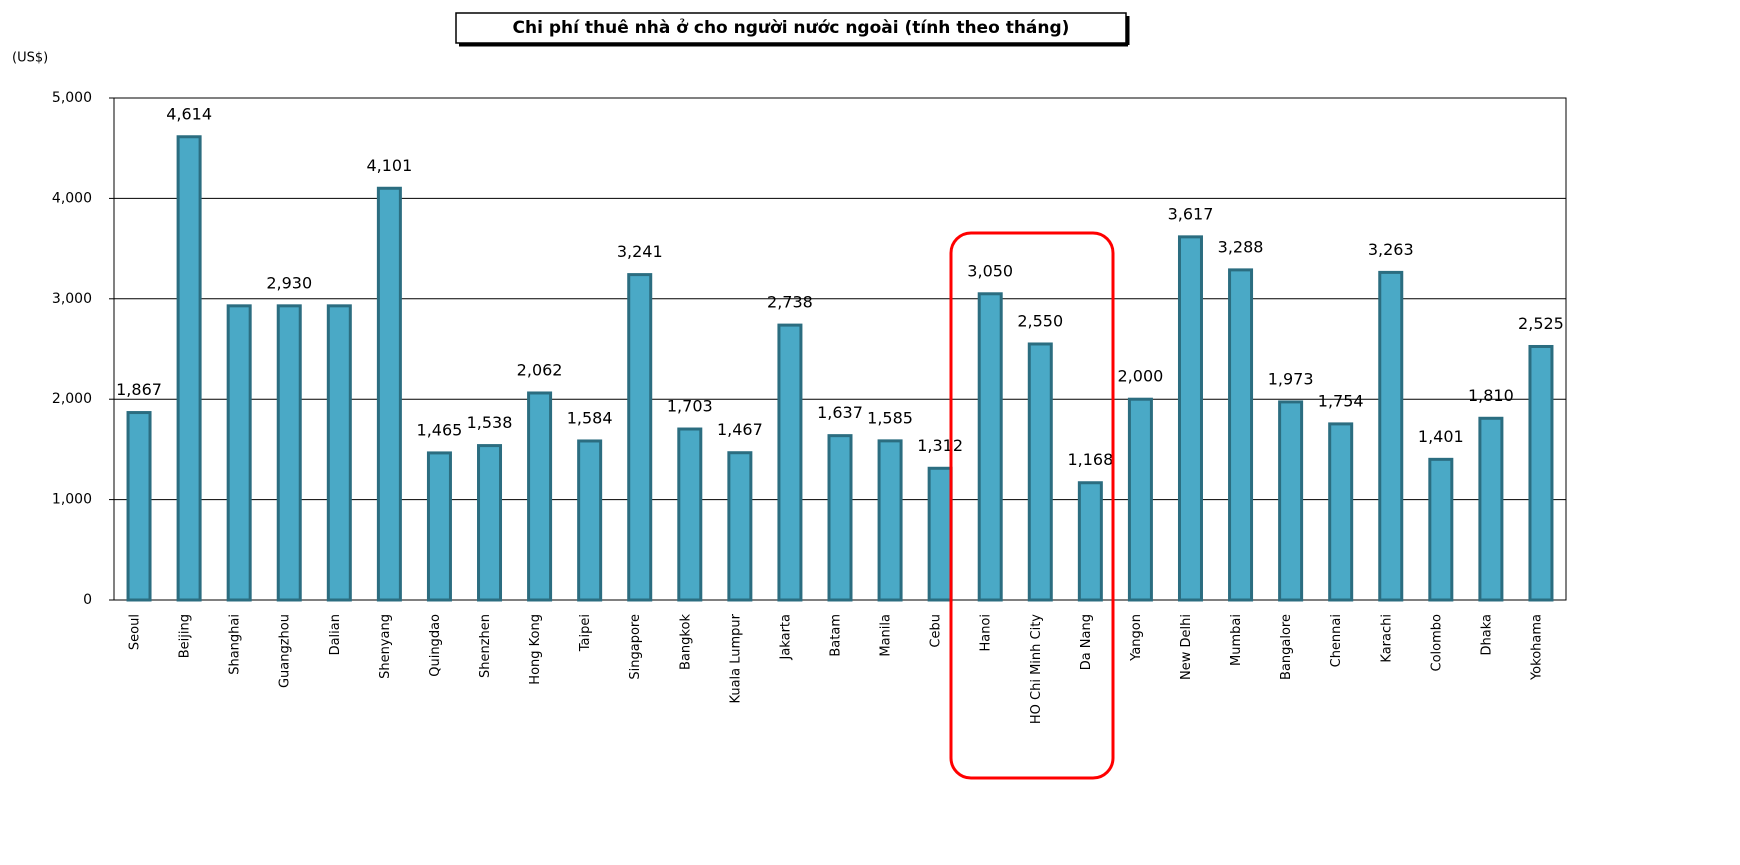 This screenshot has height=865, width=1740. What do you see at coordinates (886, 635) in the screenshot?
I see `x-tick-label: Manila` at bounding box center [886, 635].